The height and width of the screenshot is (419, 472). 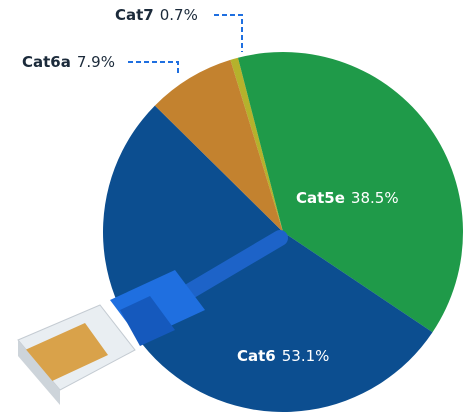 What do you see at coordinates (320, 198) in the screenshot?
I see `category-name: Cat5e` at bounding box center [320, 198].